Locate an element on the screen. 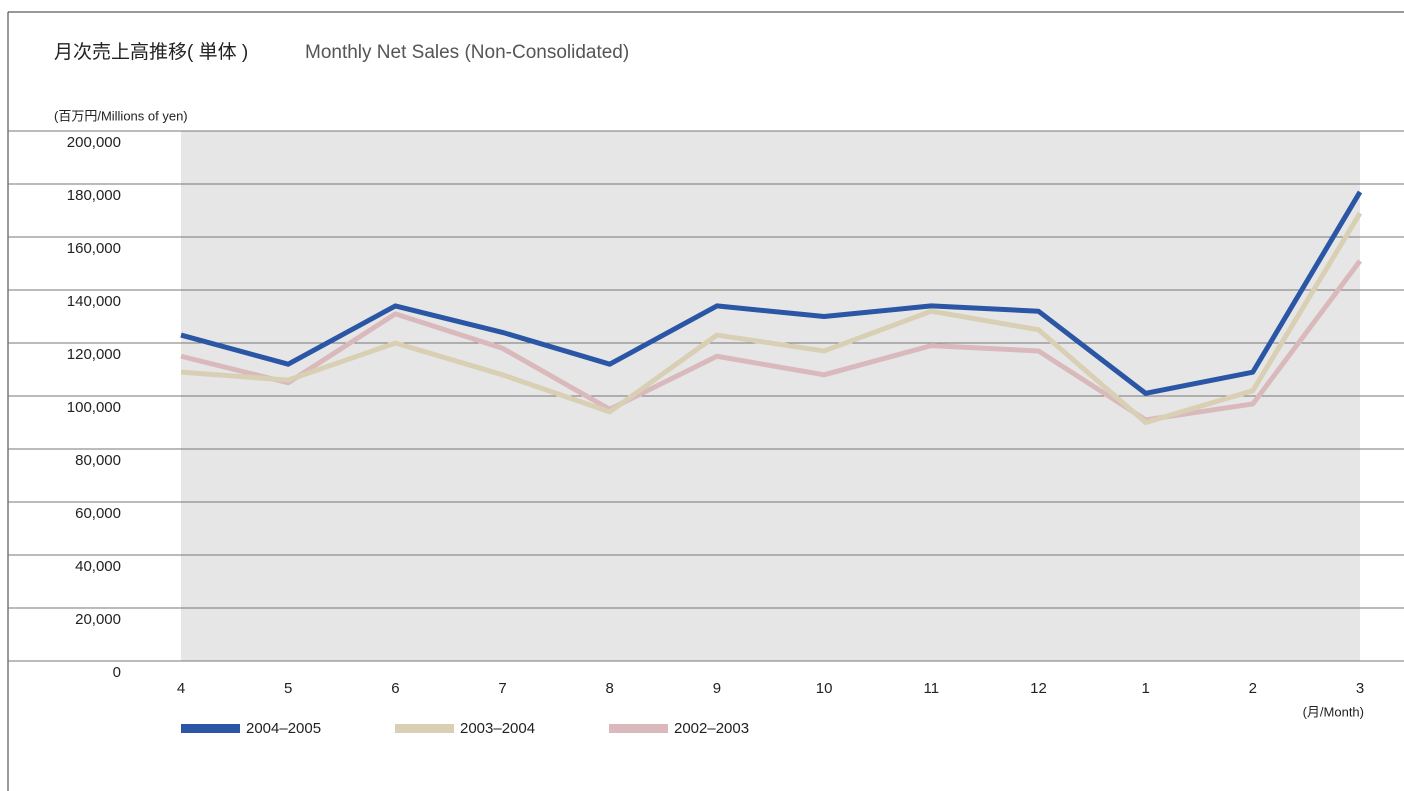 The width and height of the screenshot is (1404, 791). y-tick-label: 180,000 is located at coordinates (94, 195).